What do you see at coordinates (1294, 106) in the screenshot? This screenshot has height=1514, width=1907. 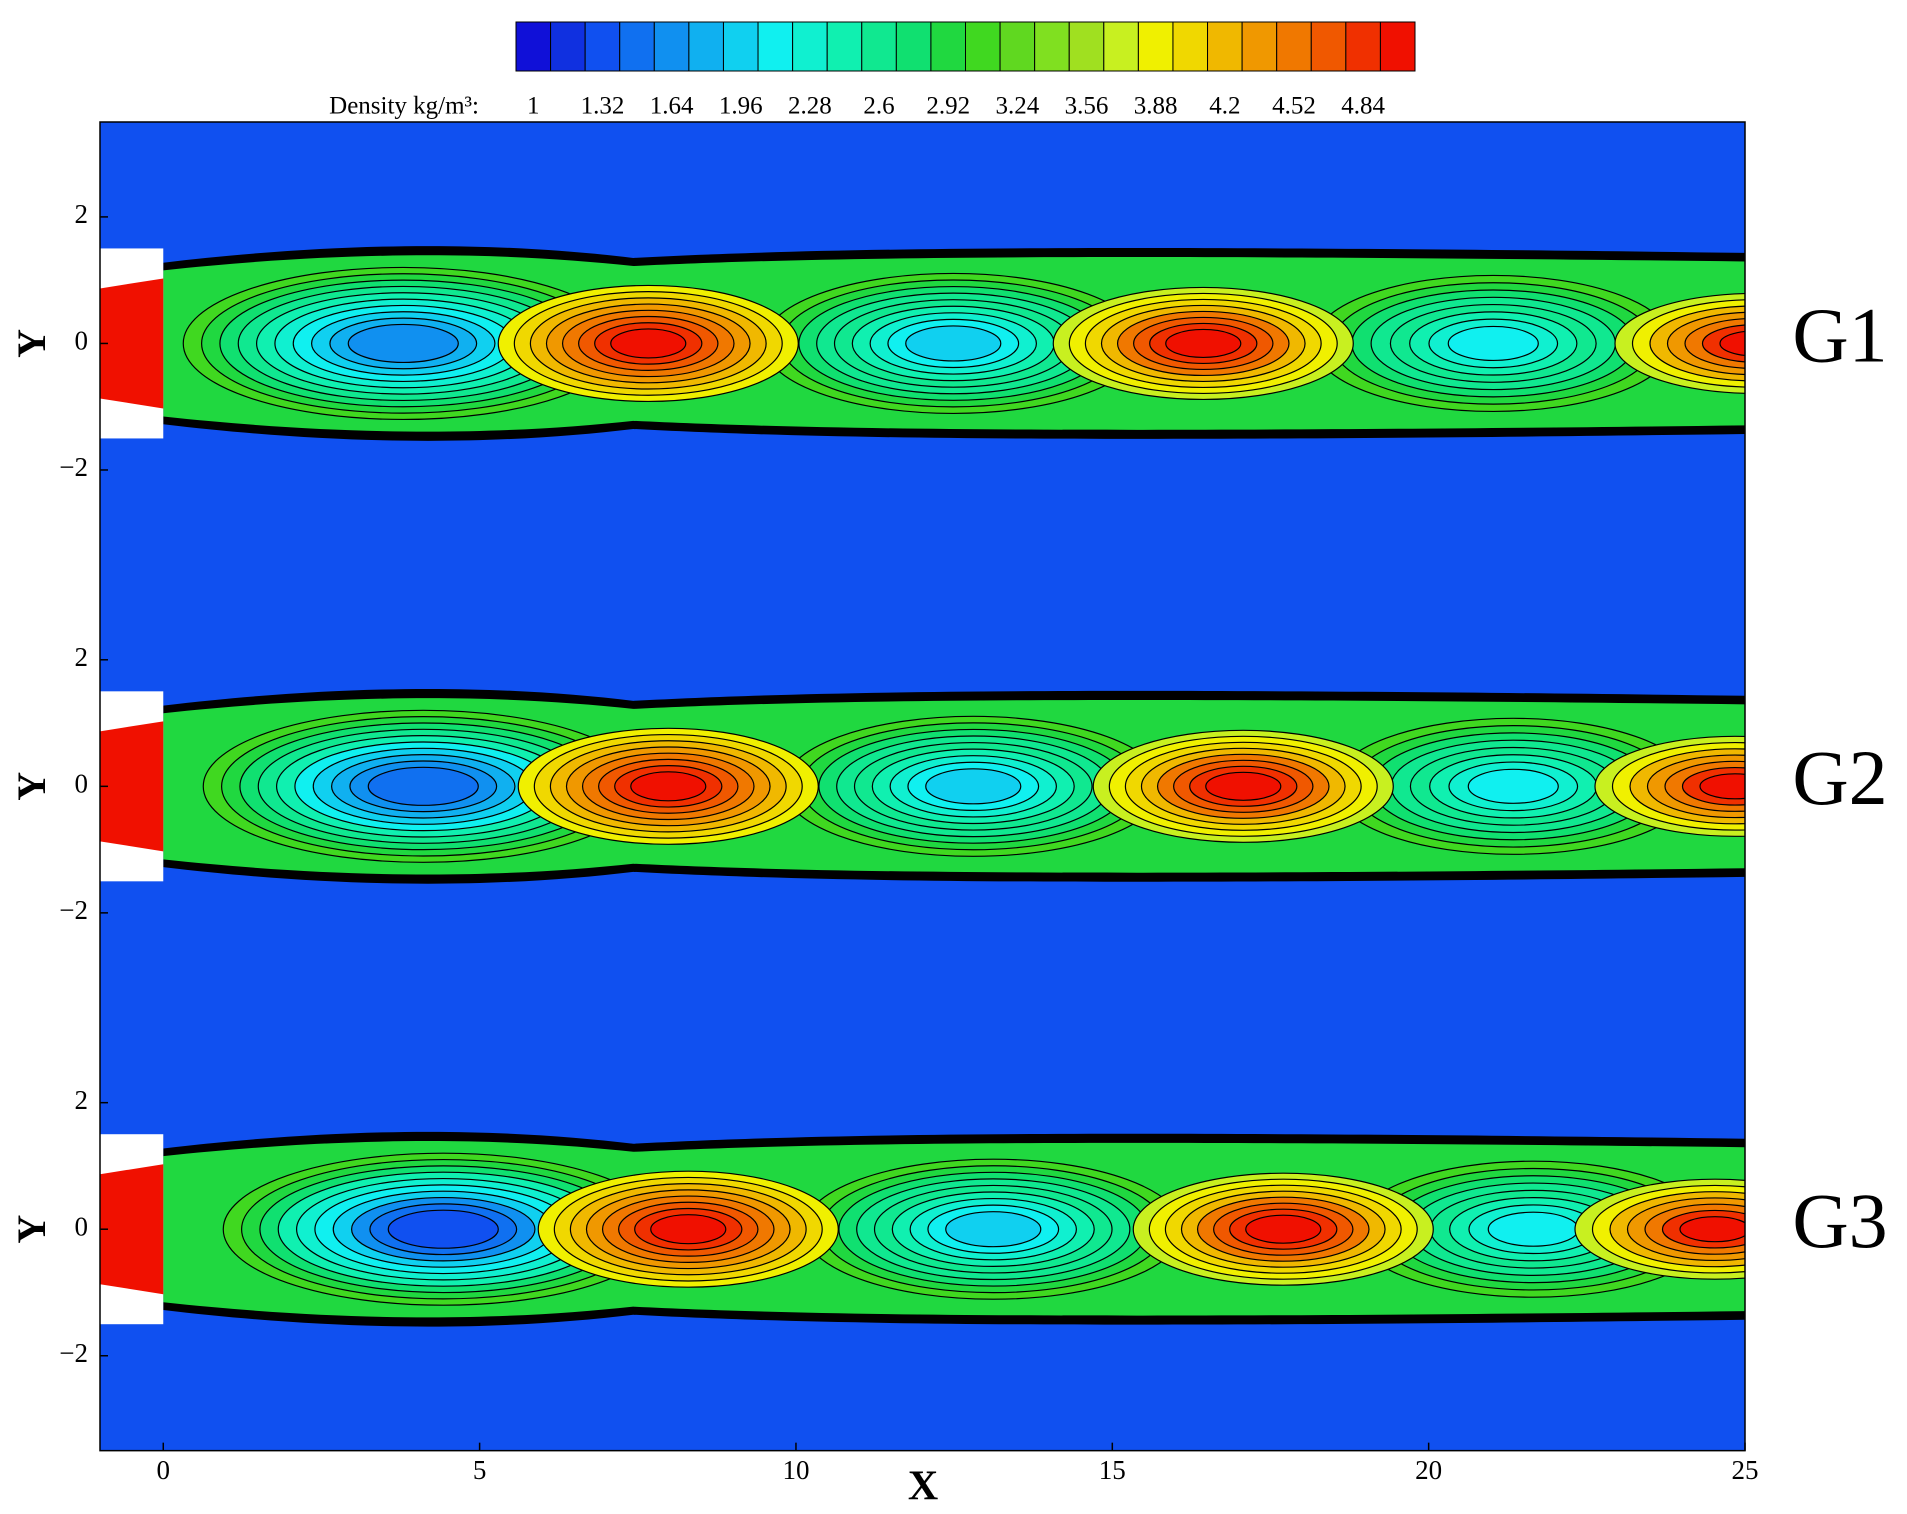 I see `colorbar-tick-label: 4.52` at bounding box center [1294, 106].